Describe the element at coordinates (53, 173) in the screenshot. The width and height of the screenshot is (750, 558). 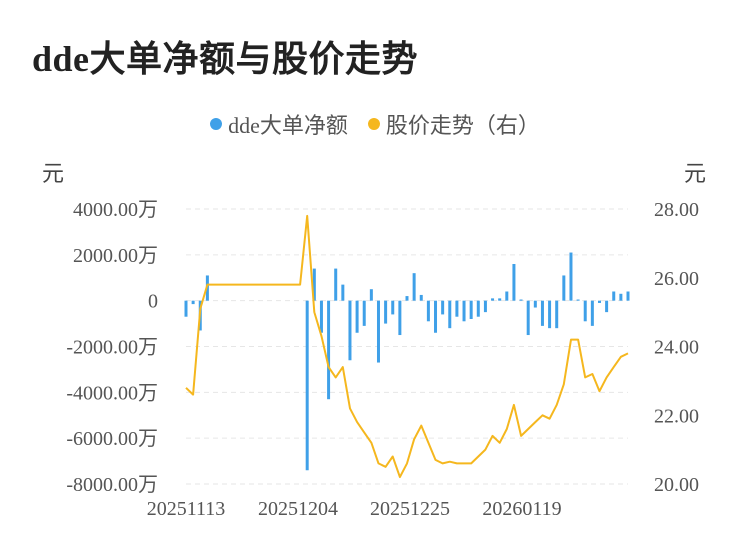
I see `left-axis-unit: 元` at that location.